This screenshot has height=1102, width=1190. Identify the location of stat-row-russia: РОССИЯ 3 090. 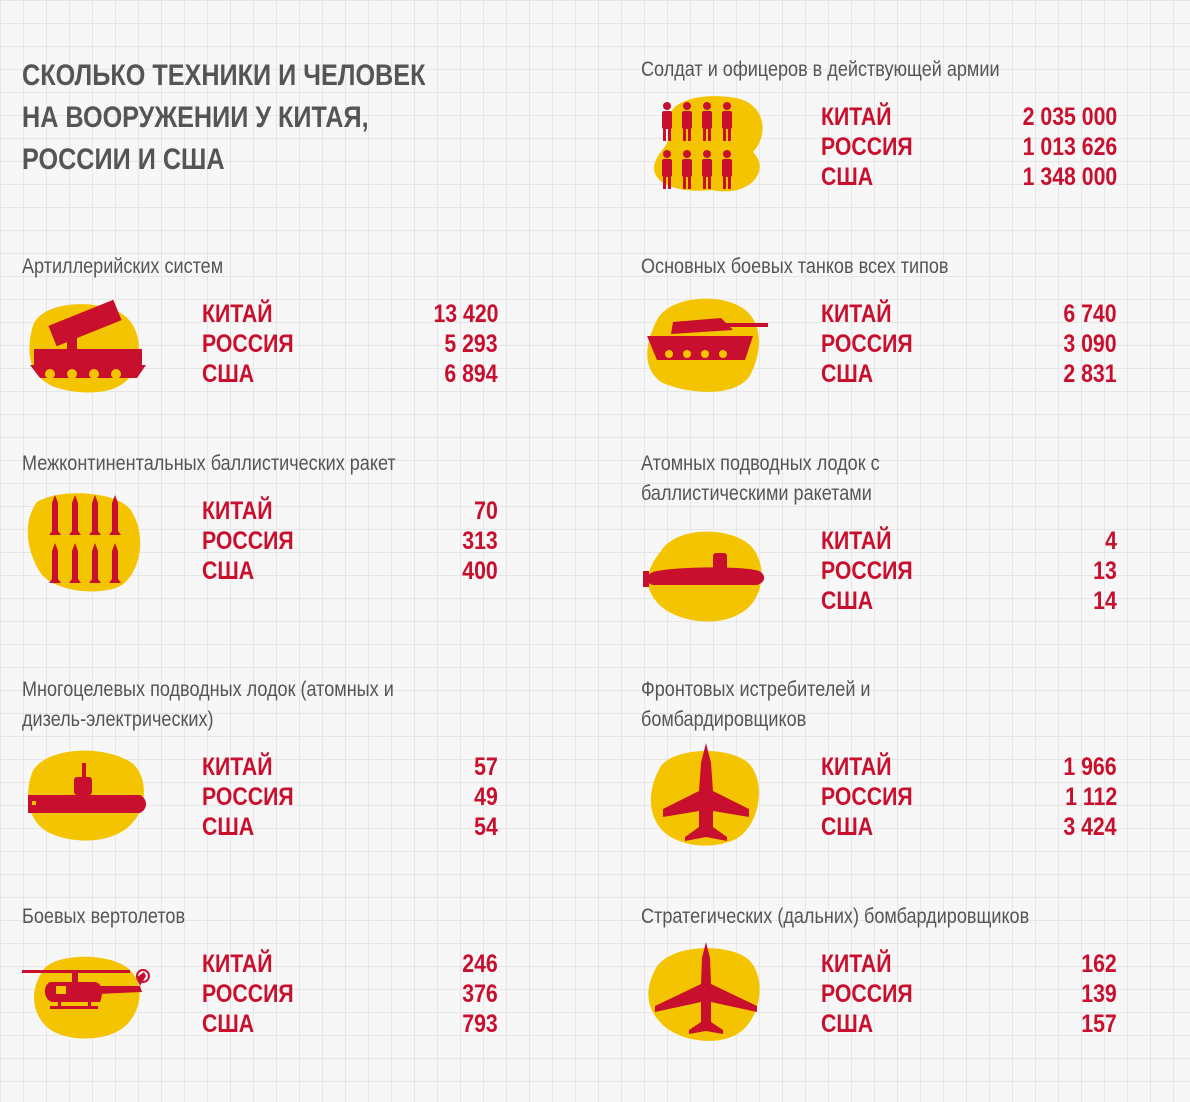
(969, 344).